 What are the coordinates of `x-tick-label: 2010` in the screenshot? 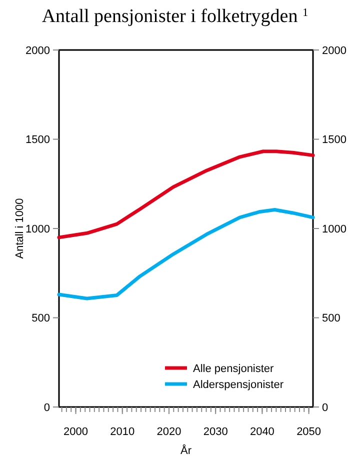 It's located at (122, 432).